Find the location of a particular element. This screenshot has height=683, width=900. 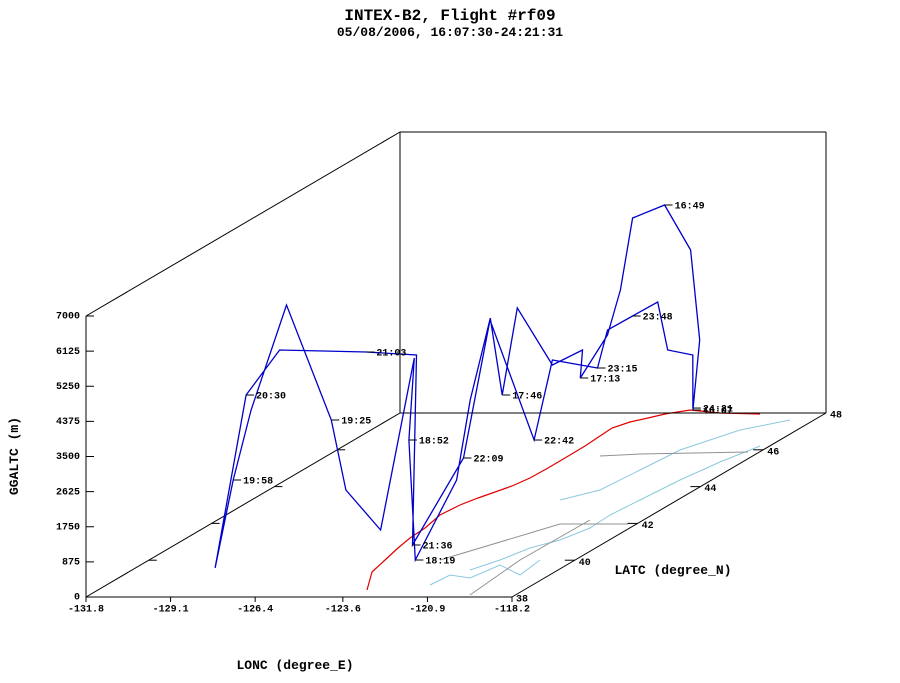

y-axis-label: LATC (degree_N) is located at coordinates (672, 570).